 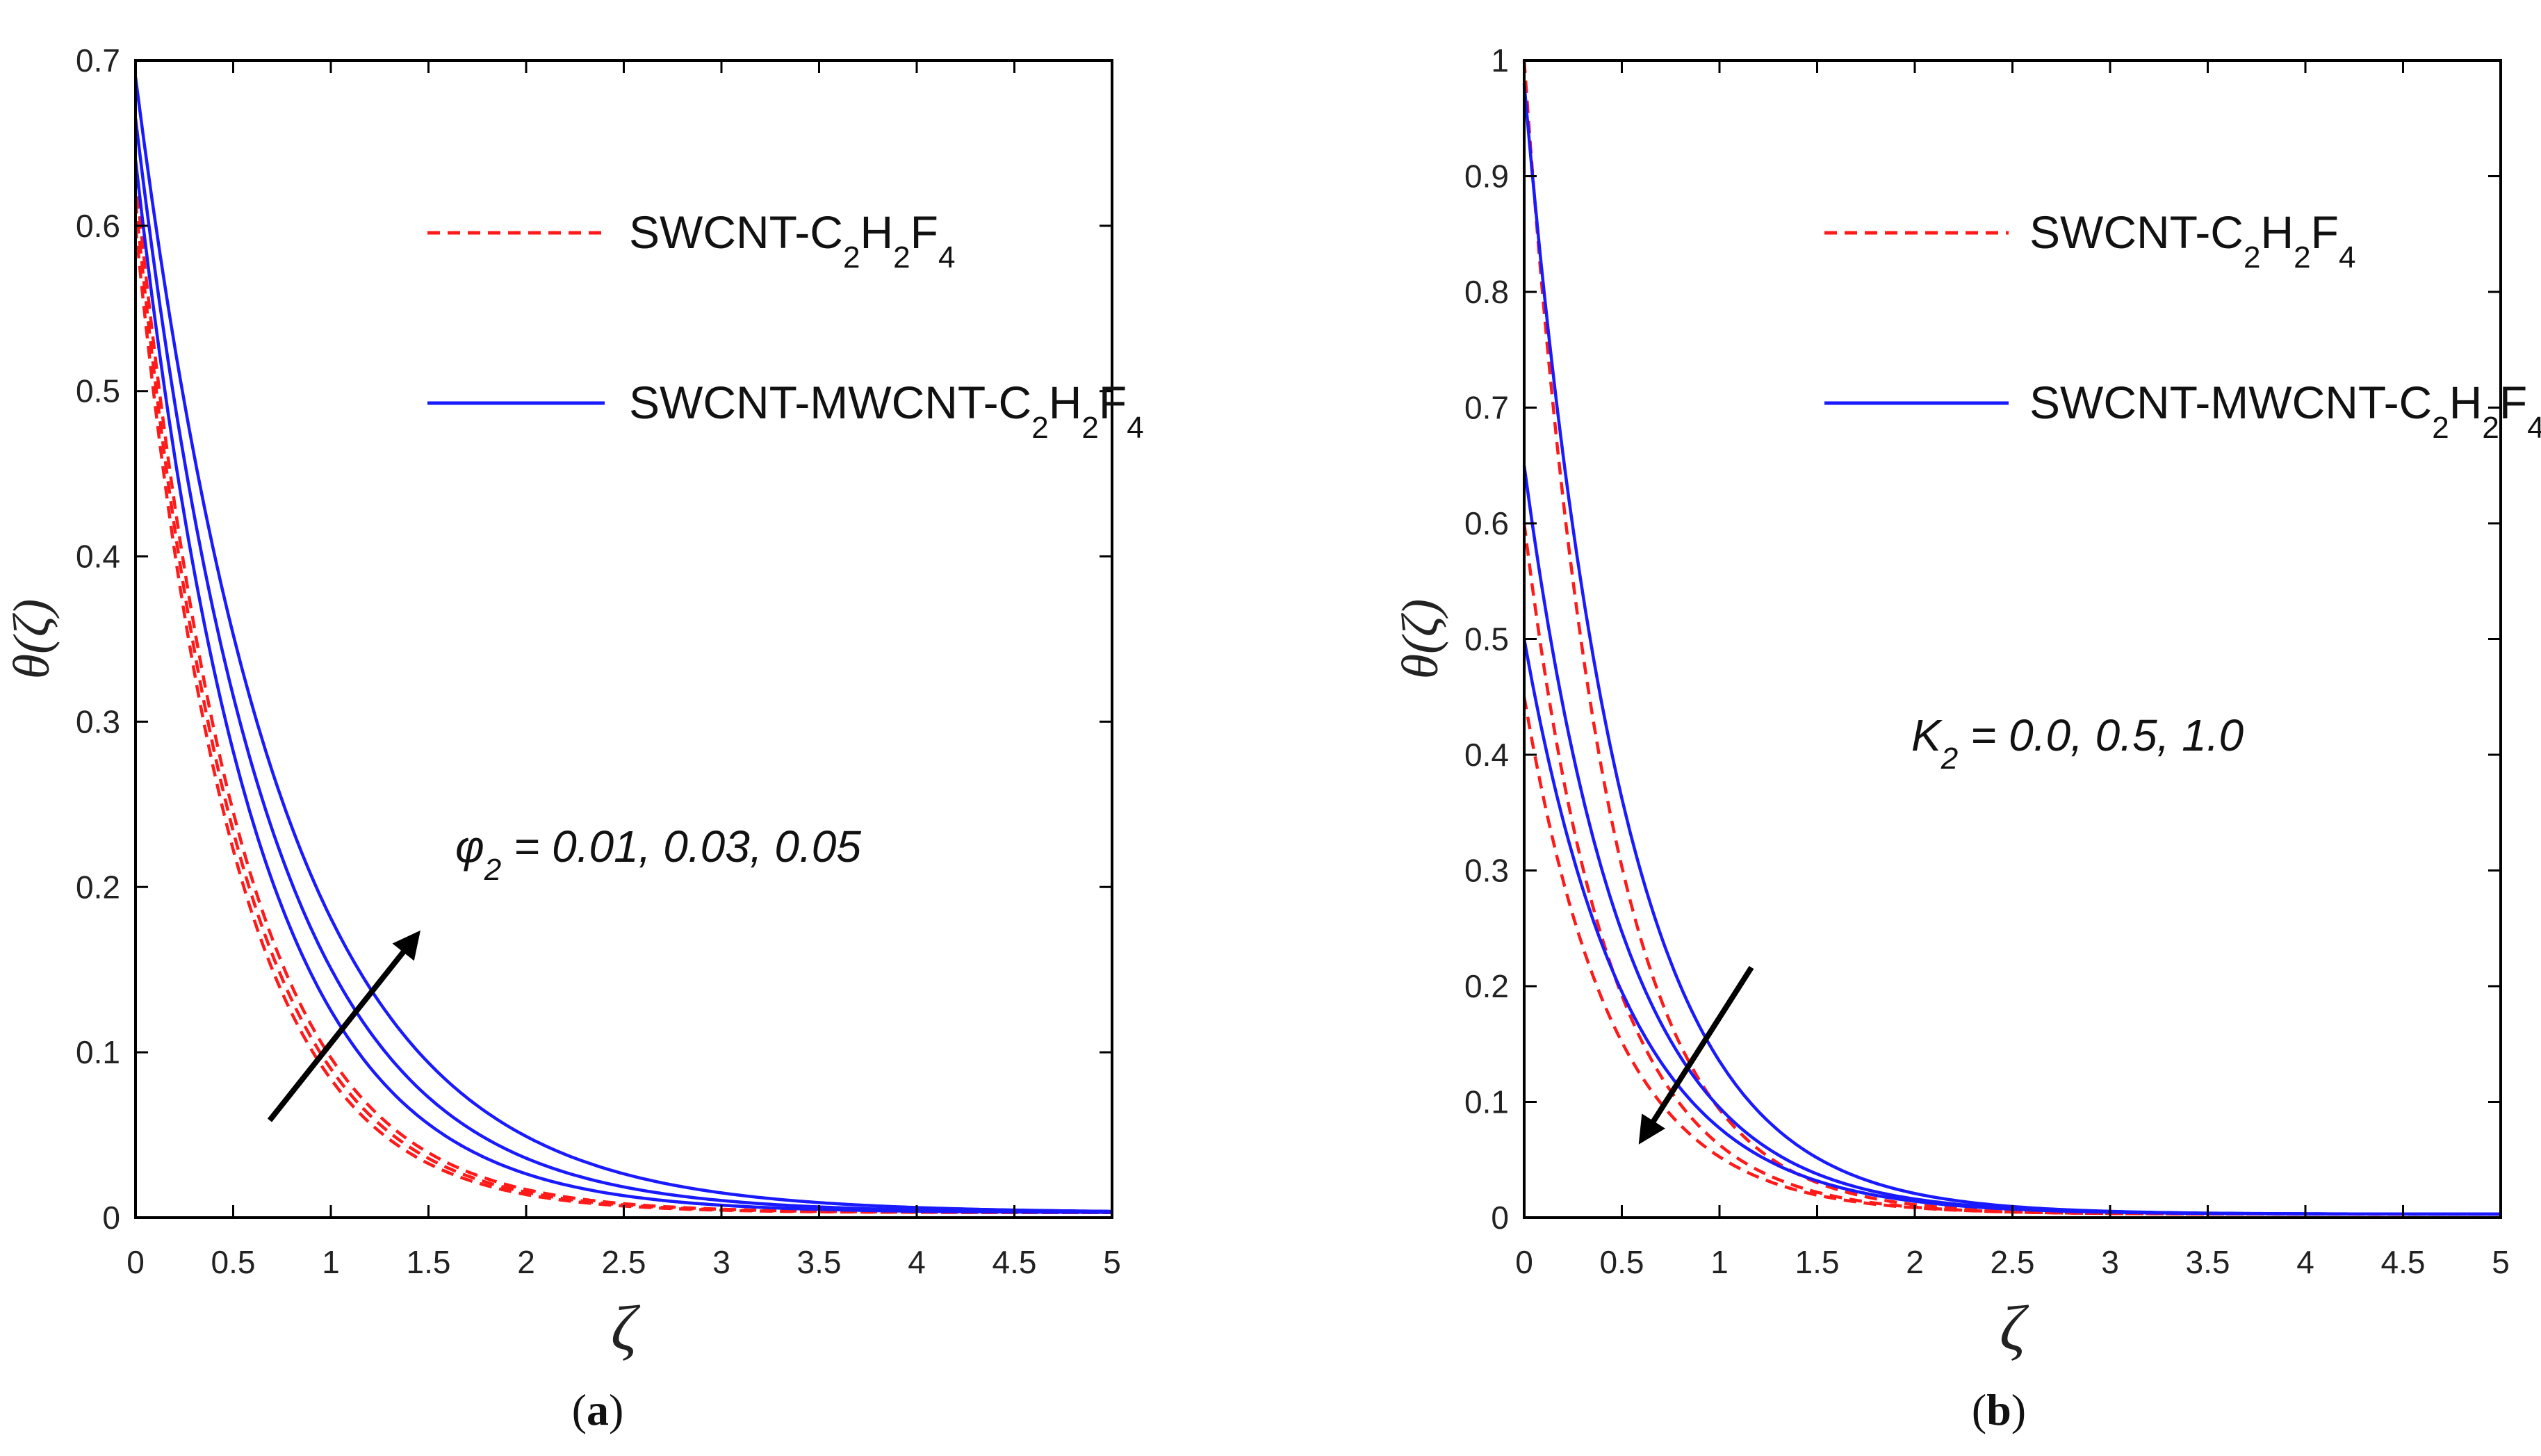 I want to click on parameter-annotation: K2 = 0.0, 0.5, 1.0, so click(x=2077, y=743).